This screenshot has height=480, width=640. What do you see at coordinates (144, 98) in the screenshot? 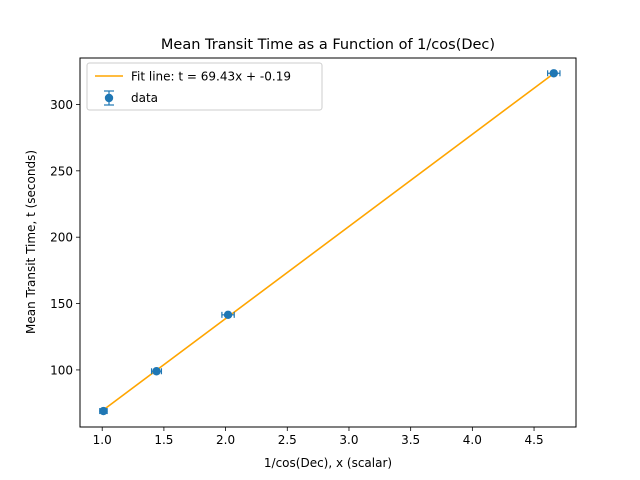
I see `legend-data-label: data` at bounding box center [144, 98].